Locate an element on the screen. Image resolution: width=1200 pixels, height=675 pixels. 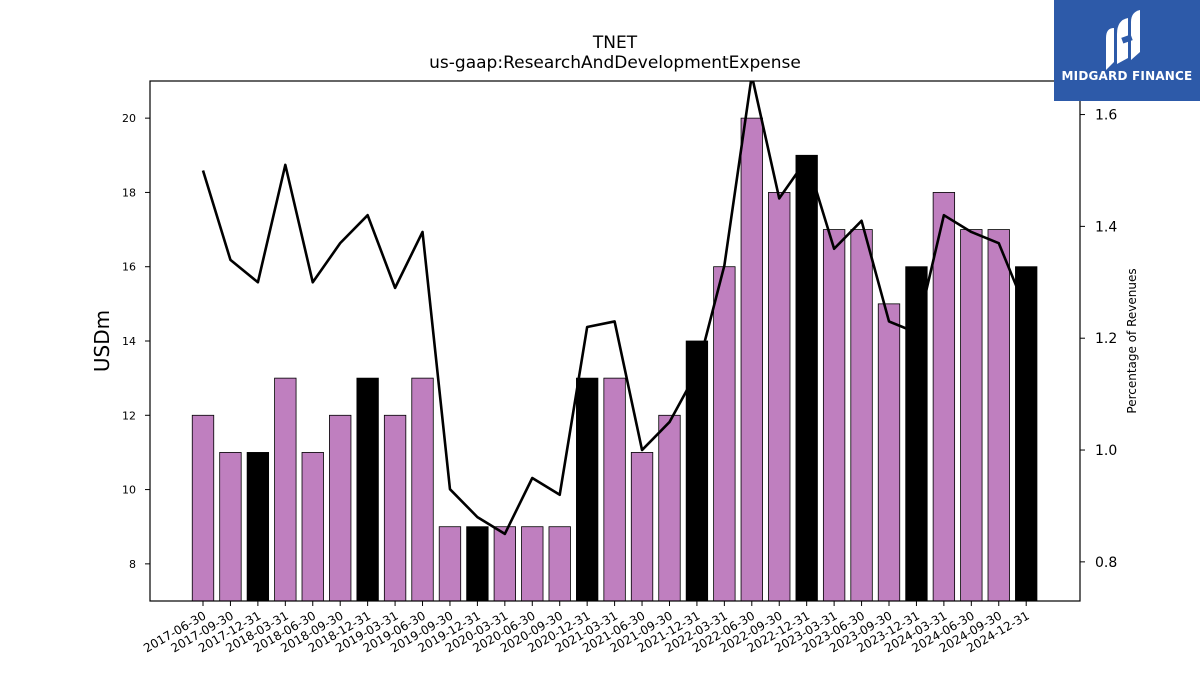
right-axis: 0.8 1.0 1.2 1.4 1.6 is located at coordinates (1098, 339).